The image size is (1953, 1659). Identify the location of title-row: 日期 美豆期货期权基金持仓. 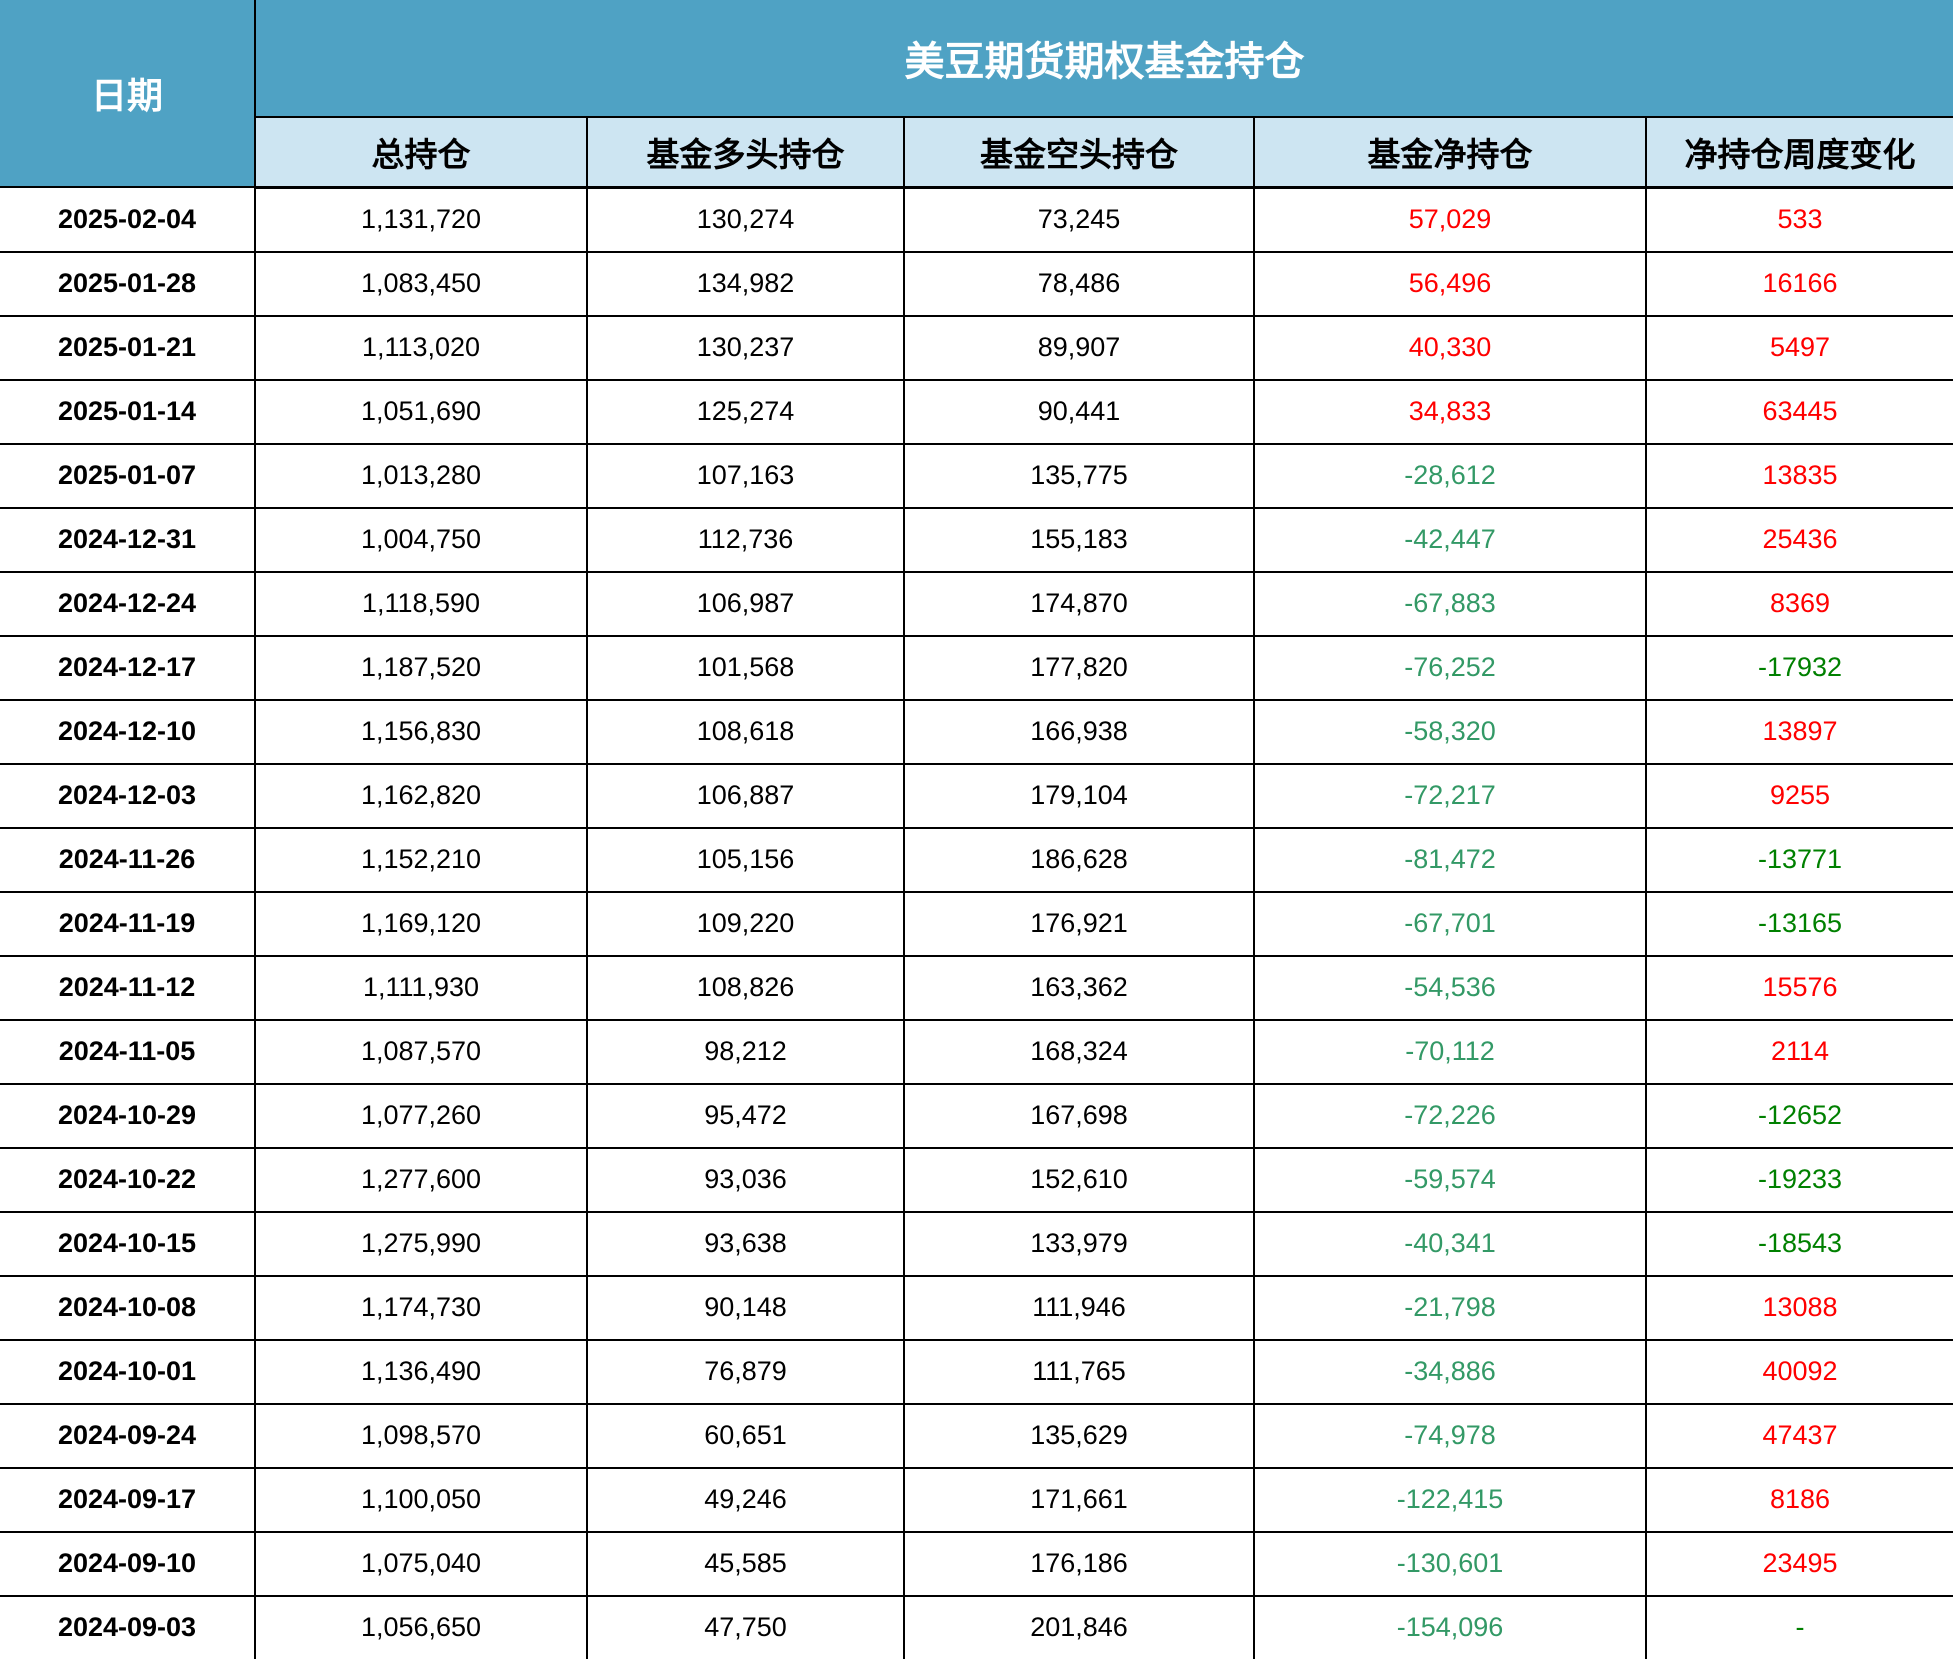
(976, 94).